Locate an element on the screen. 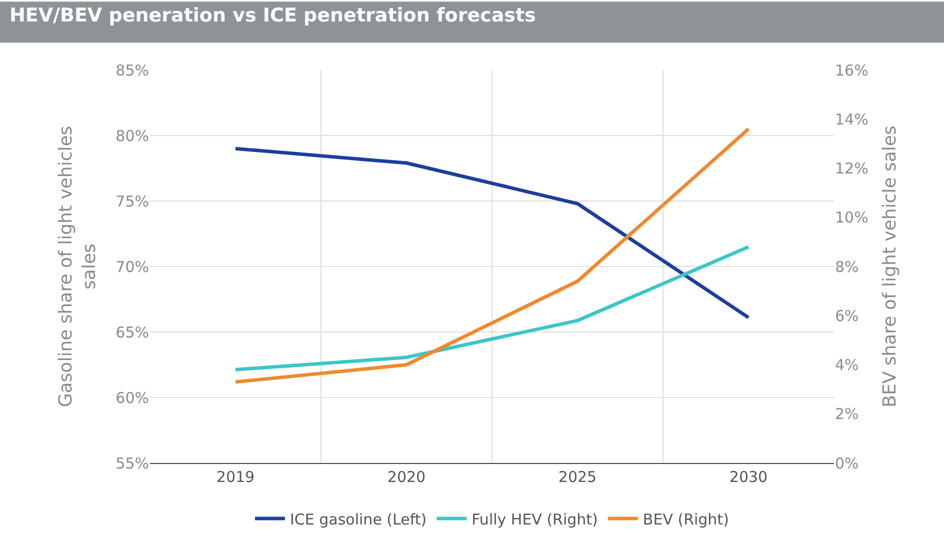 Image resolution: width=944 pixels, height=547 pixels. x-tick-label: 2025 is located at coordinates (577, 477).